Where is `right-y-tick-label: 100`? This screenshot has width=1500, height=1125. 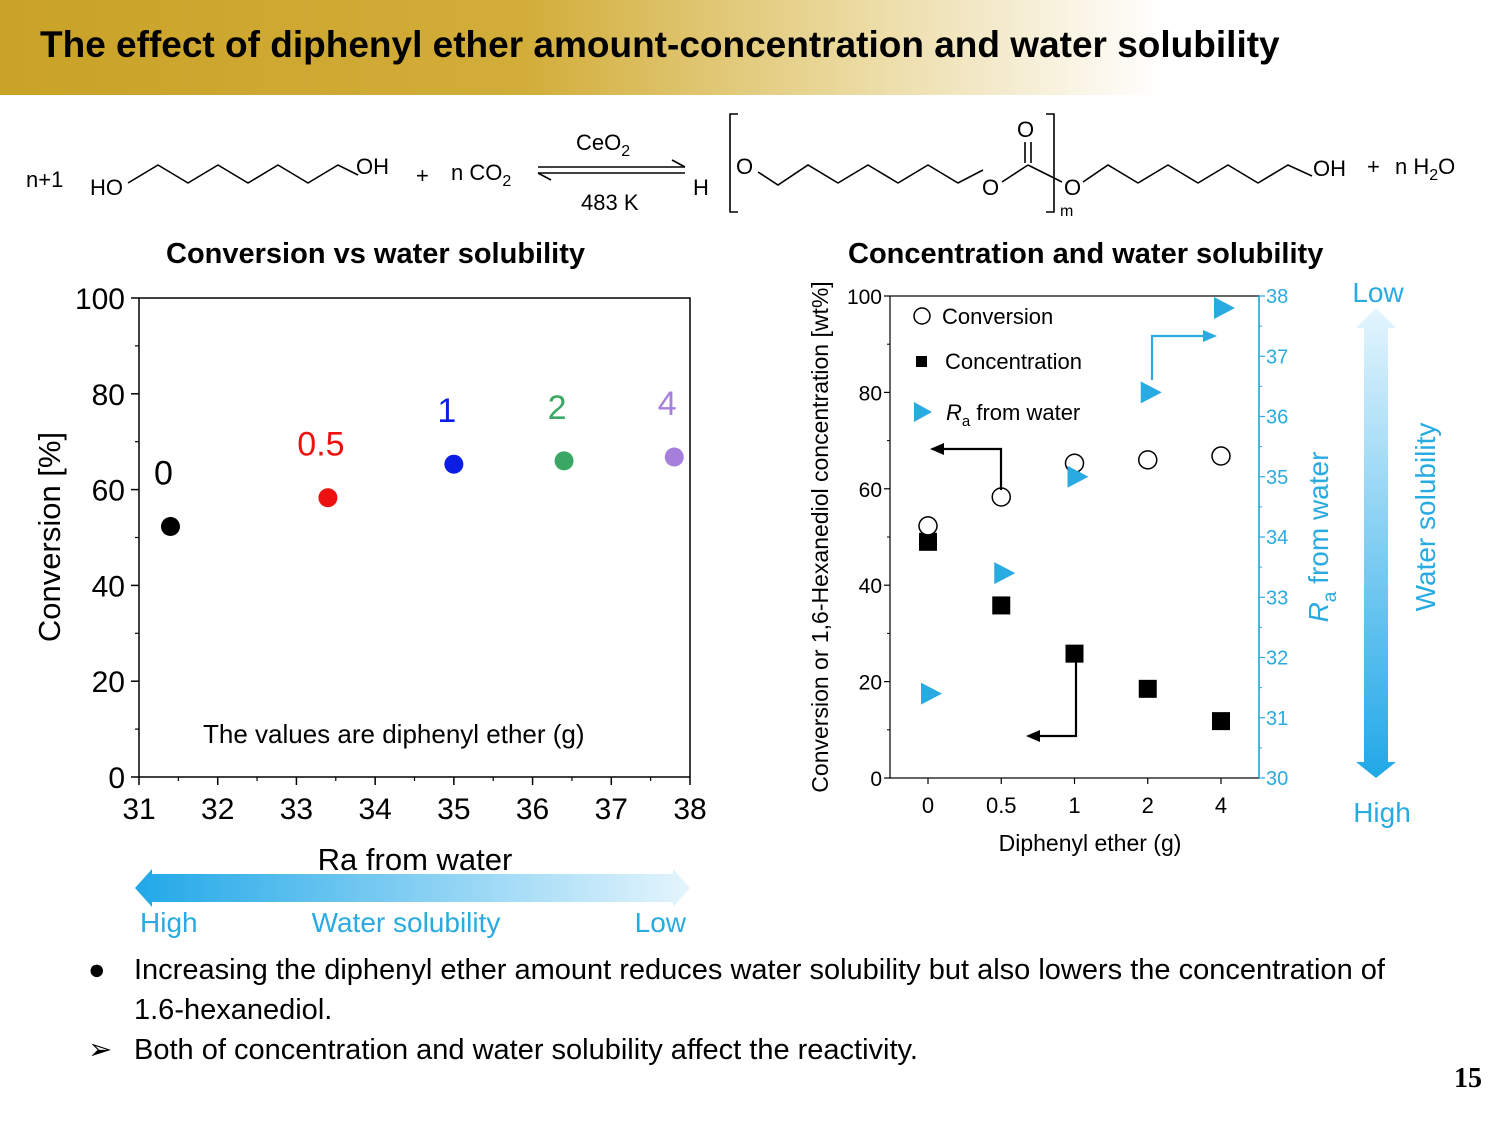 right-y-tick-label: 100 is located at coordinates (864, 297).